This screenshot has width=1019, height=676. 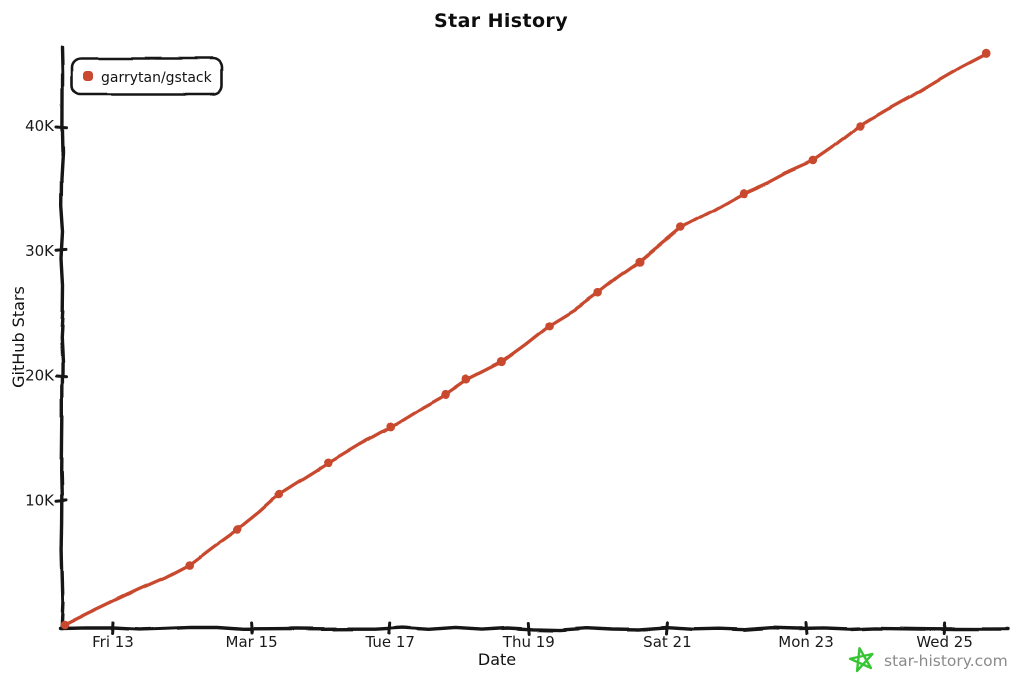 What do you see at coordinates (667, 642) in the screenshot?
I see `x-tick-label: Sat 21` at bounding box center [667, 642].